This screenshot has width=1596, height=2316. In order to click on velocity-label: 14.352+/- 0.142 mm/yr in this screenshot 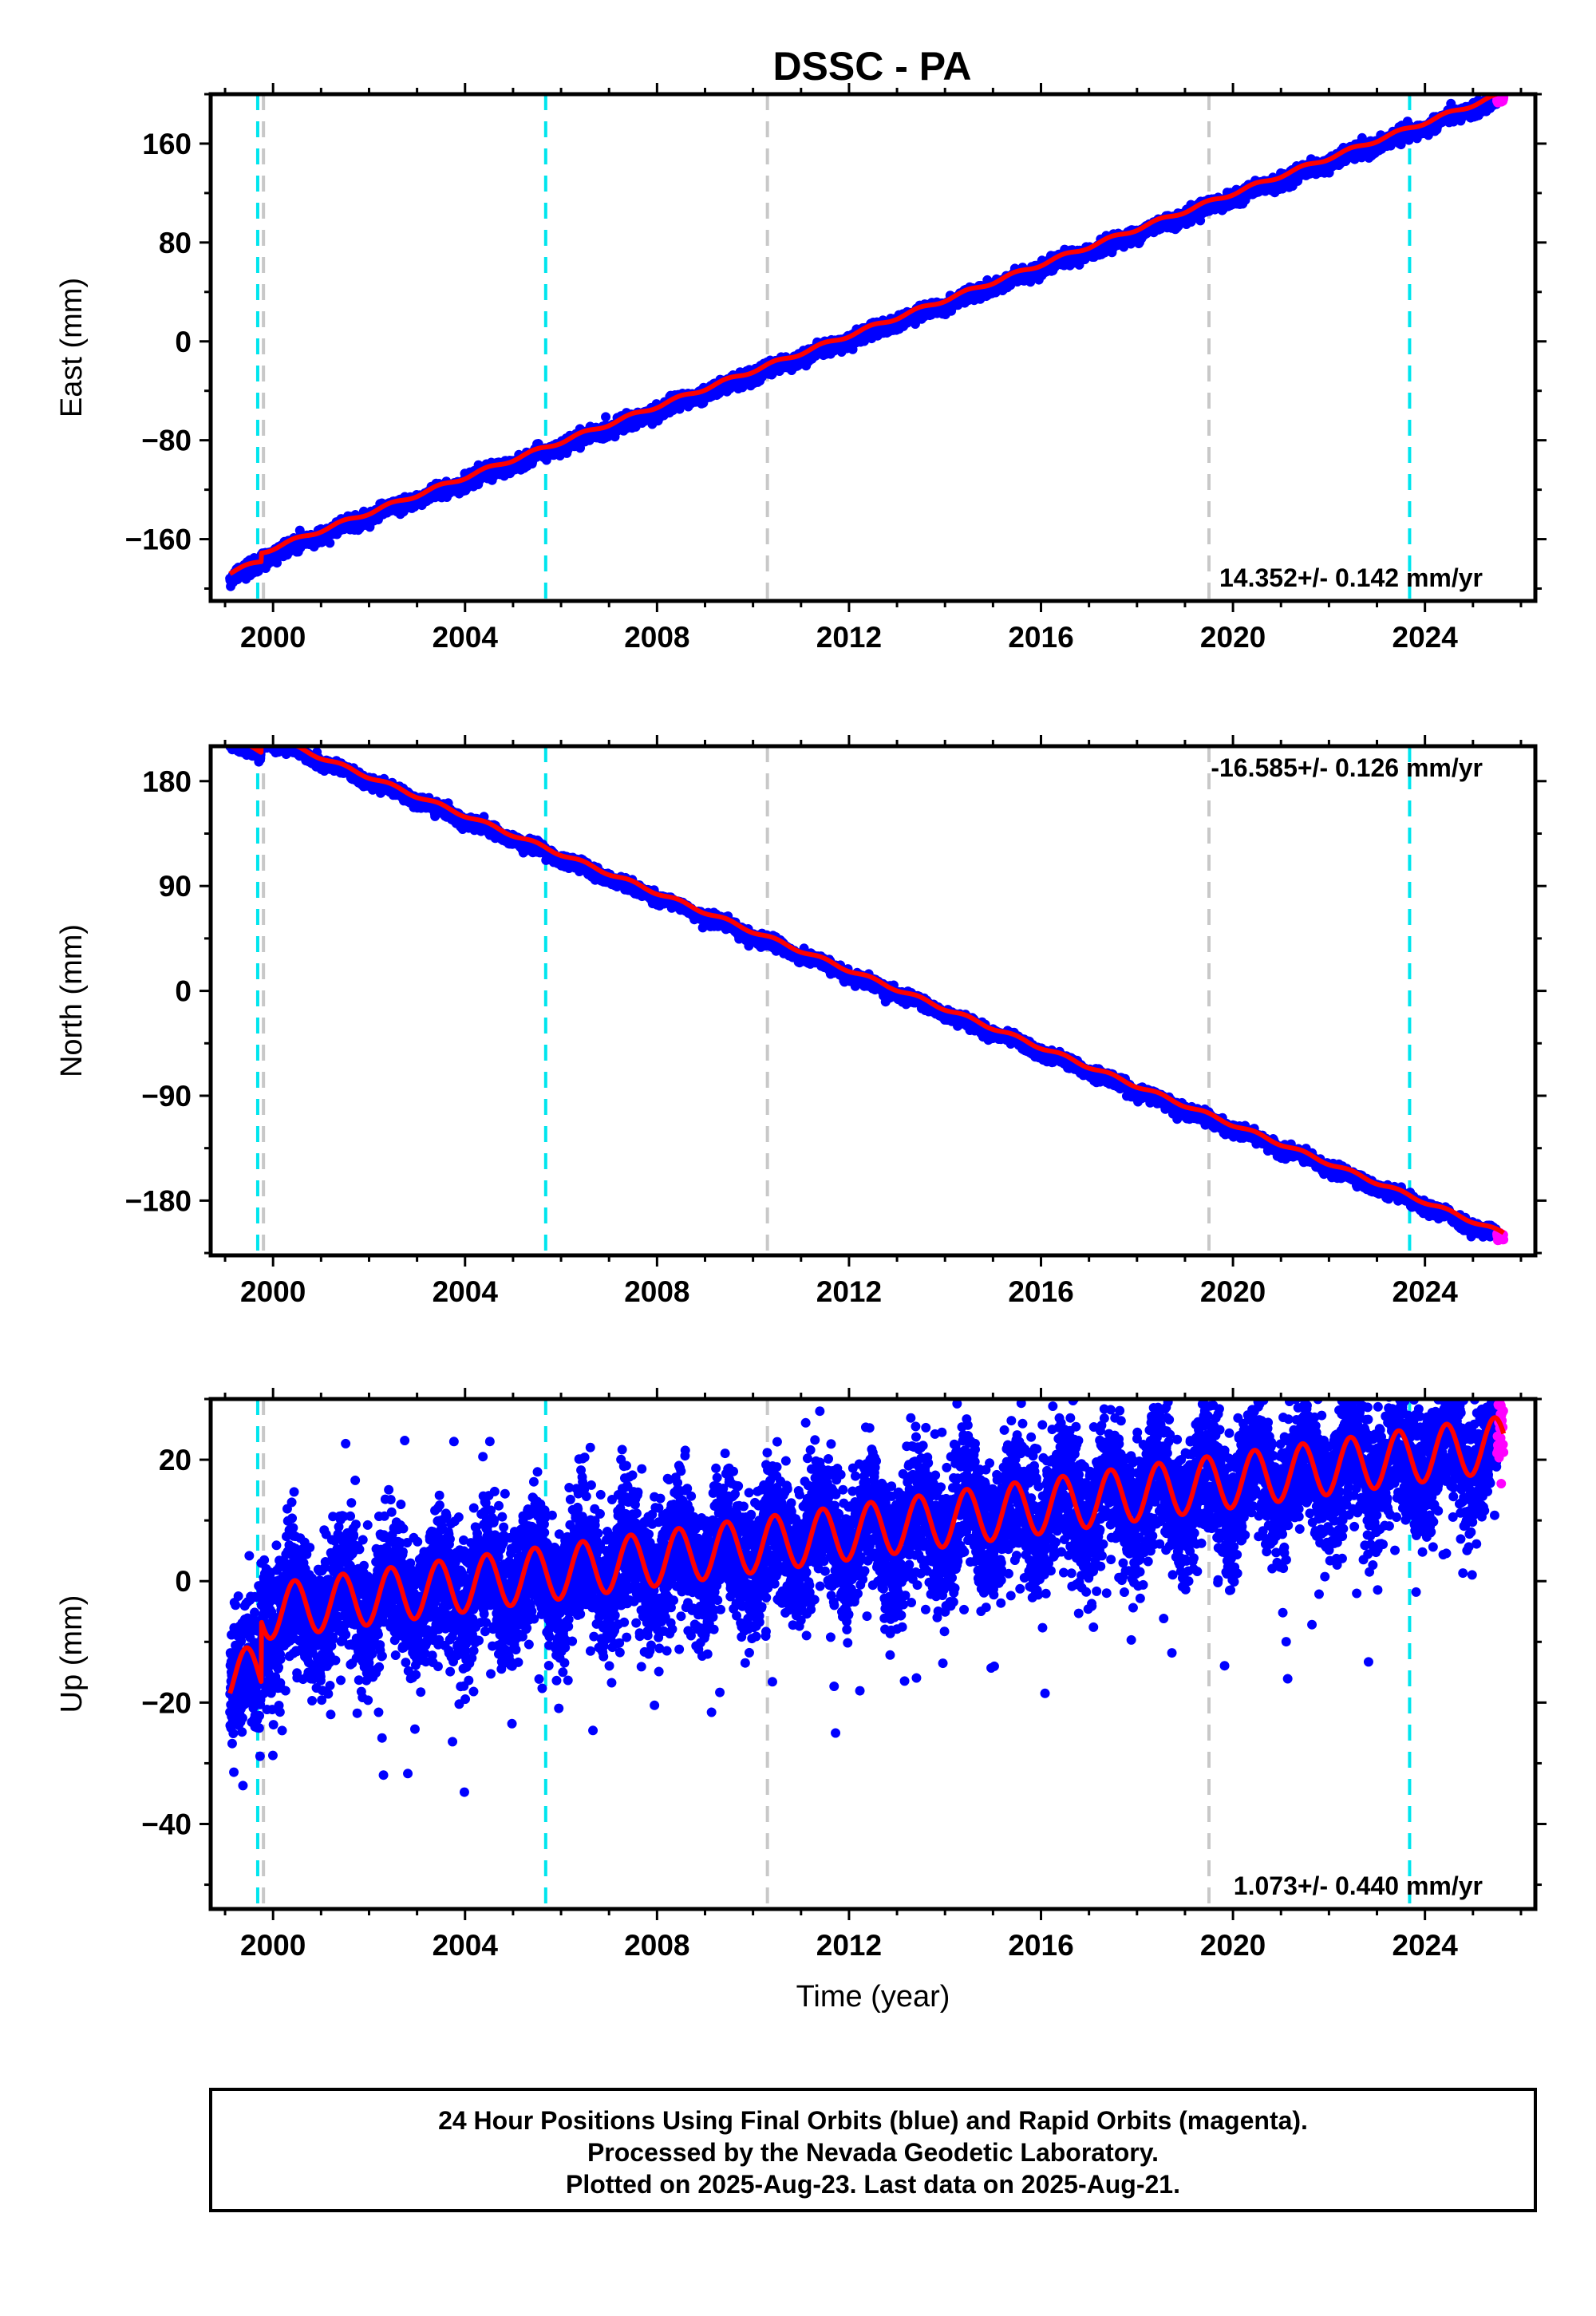, I will do `click(1351, 577)`.